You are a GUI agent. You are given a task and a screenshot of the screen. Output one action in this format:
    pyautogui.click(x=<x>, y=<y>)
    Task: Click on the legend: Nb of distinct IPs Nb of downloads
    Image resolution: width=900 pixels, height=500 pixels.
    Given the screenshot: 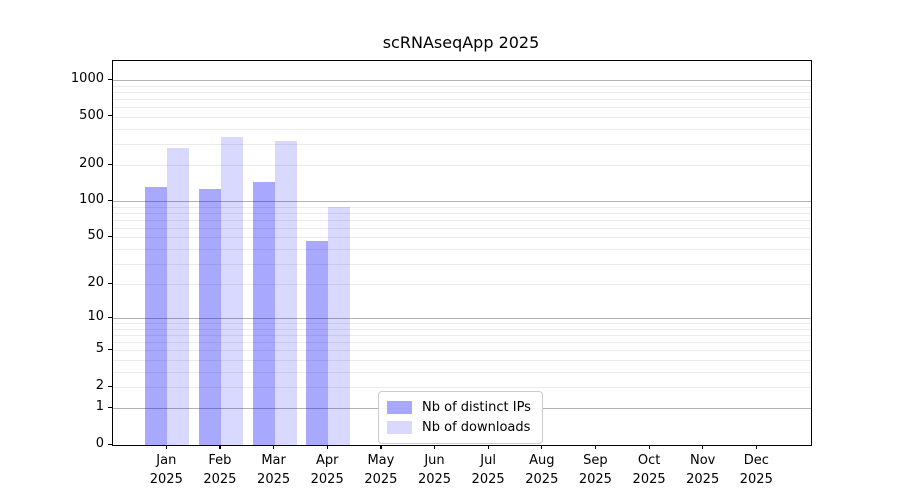 What is the action you would take?
    pyautogui.click(x=460, y=417)
    